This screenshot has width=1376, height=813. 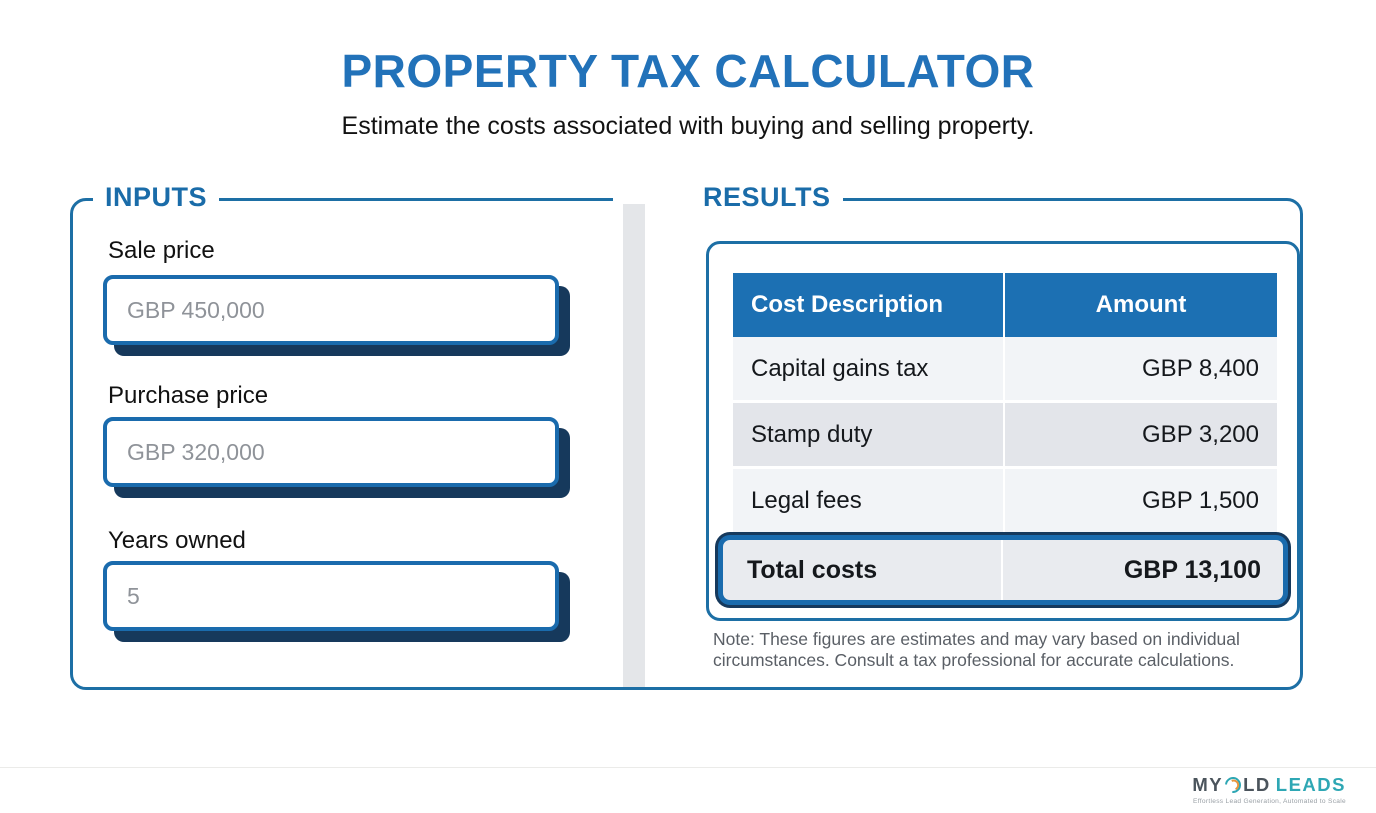 What do you see at coordinates (1257, 784) in the screenshot?
I see `logo-text-ld: LD` at bounding box center [1257, 784].